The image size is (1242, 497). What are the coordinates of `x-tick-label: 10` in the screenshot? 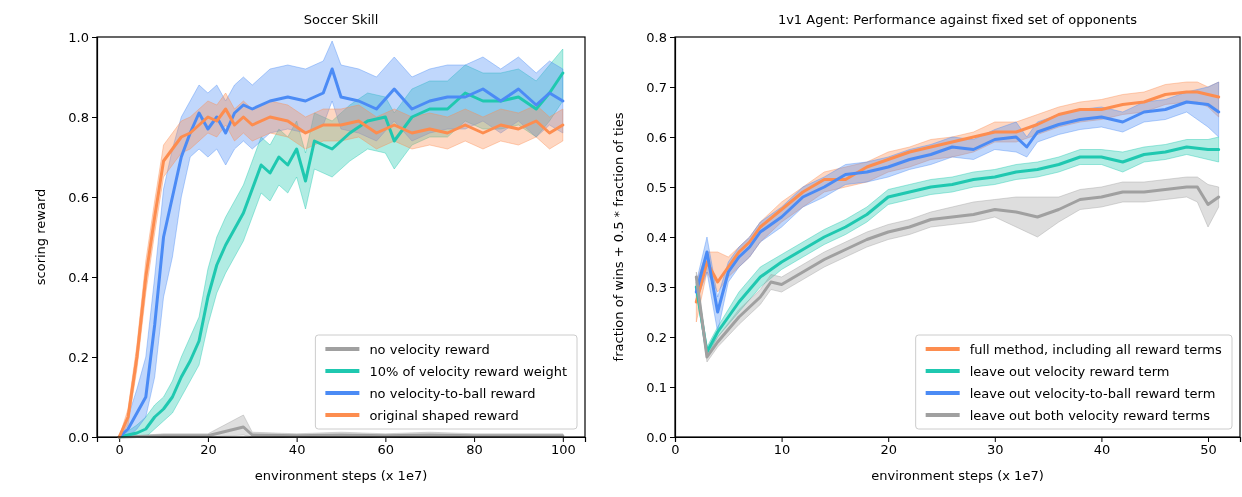 It's located at (782, 450).